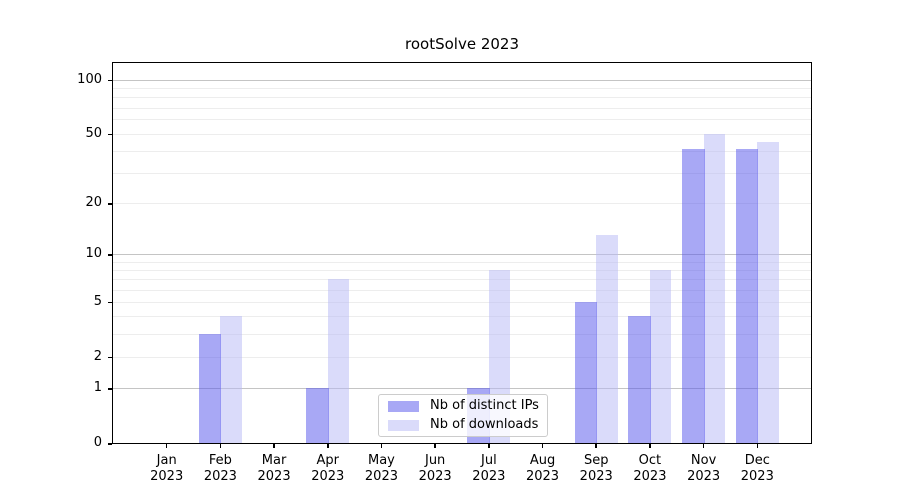  What do you see at coordinates (714, 288) in the screenshot?
I see `bar-nov-downloads` at bounding box center [714, 288].